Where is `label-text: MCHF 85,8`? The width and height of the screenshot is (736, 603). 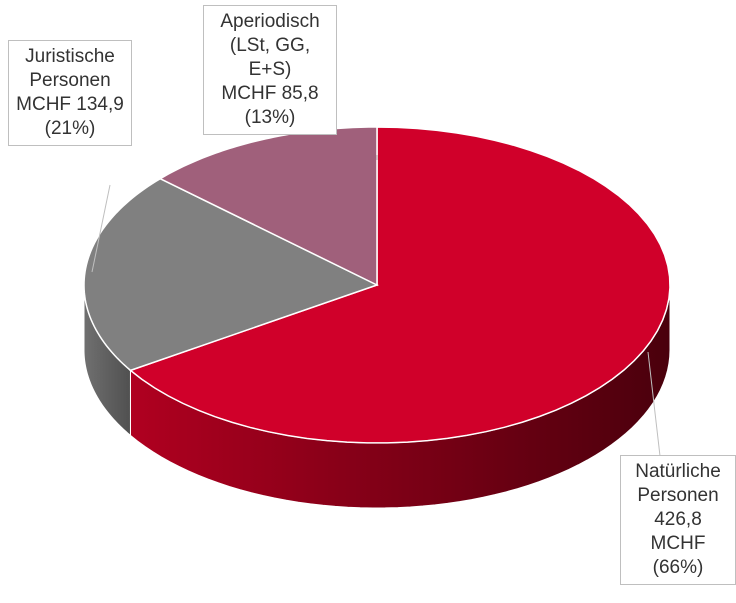 label-text: MCHF 85,8 is located at coordinates (270, 93).